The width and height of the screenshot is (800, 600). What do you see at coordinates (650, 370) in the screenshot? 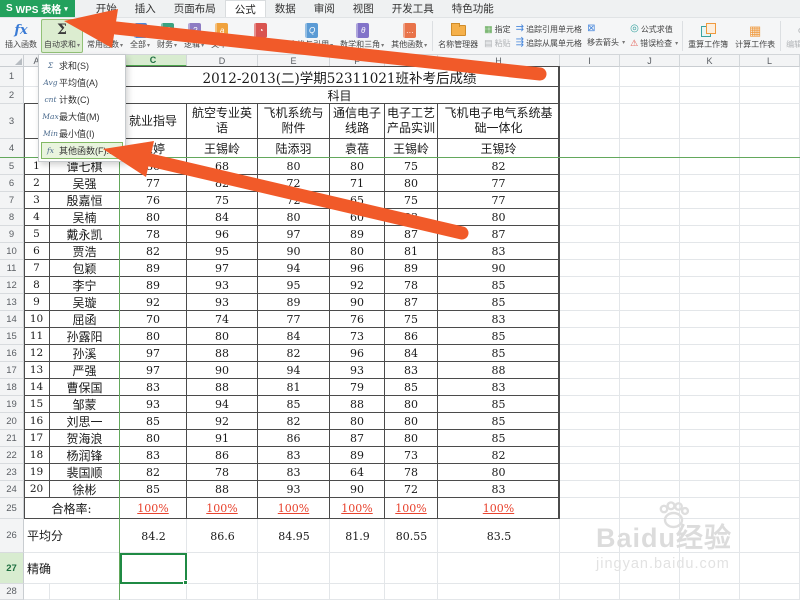
I see `cell-J17` at bounding box center [650, 370].